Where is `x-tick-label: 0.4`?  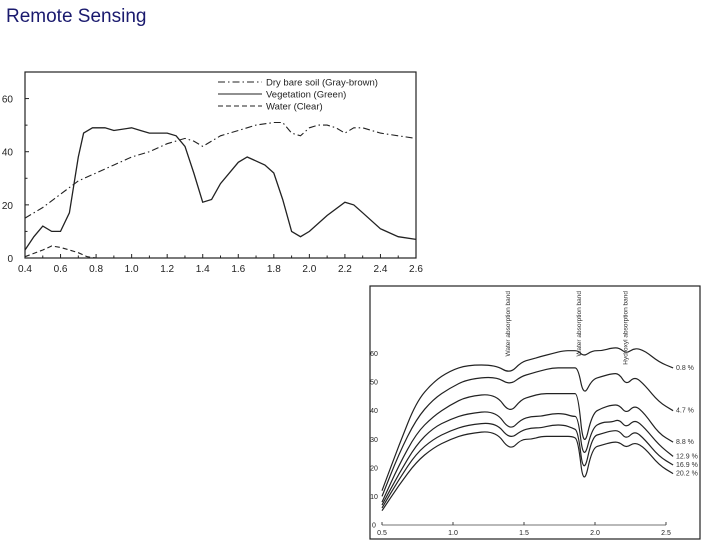
x-tick-label: 0.4 is located at coordinates (25, 269).